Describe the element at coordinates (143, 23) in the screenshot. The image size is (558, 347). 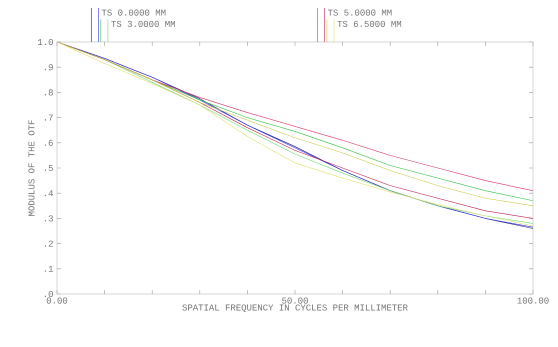
I see `text: TS 3.0000 MM` at that location.